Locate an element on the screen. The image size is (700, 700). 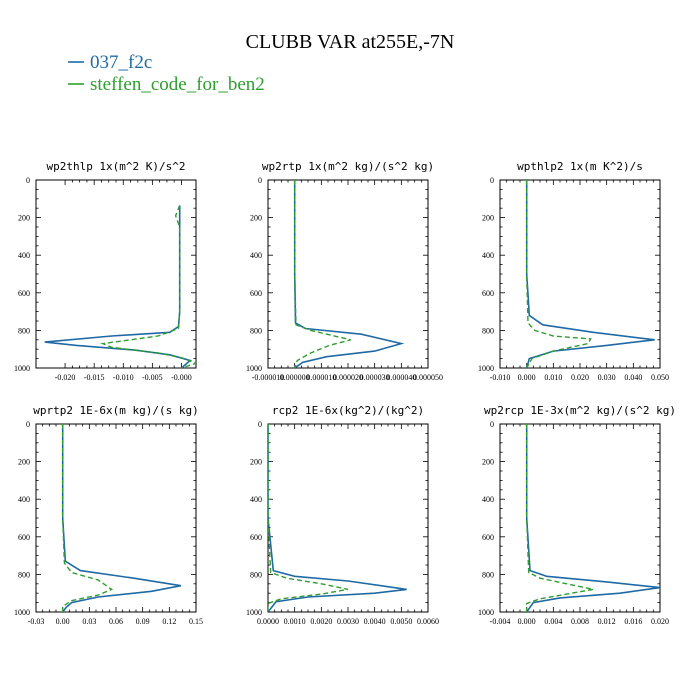
x-tick-label: 0.000020 is located at coordinates (348, 377).